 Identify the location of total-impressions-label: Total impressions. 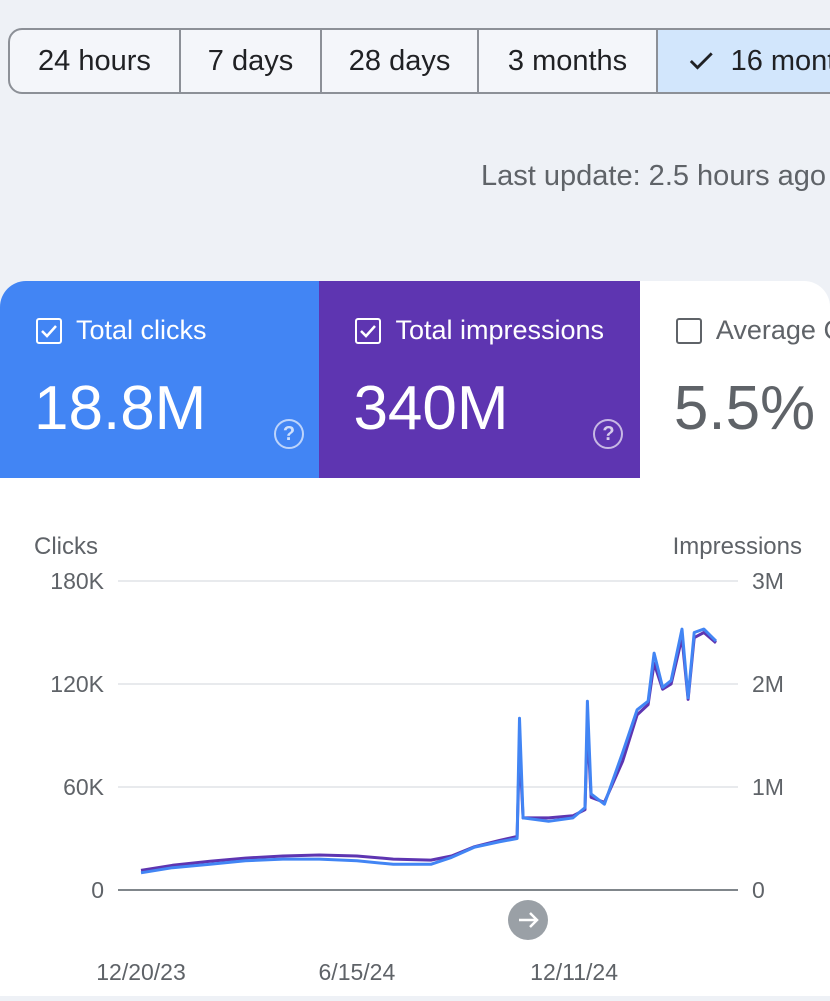
(479, 330).